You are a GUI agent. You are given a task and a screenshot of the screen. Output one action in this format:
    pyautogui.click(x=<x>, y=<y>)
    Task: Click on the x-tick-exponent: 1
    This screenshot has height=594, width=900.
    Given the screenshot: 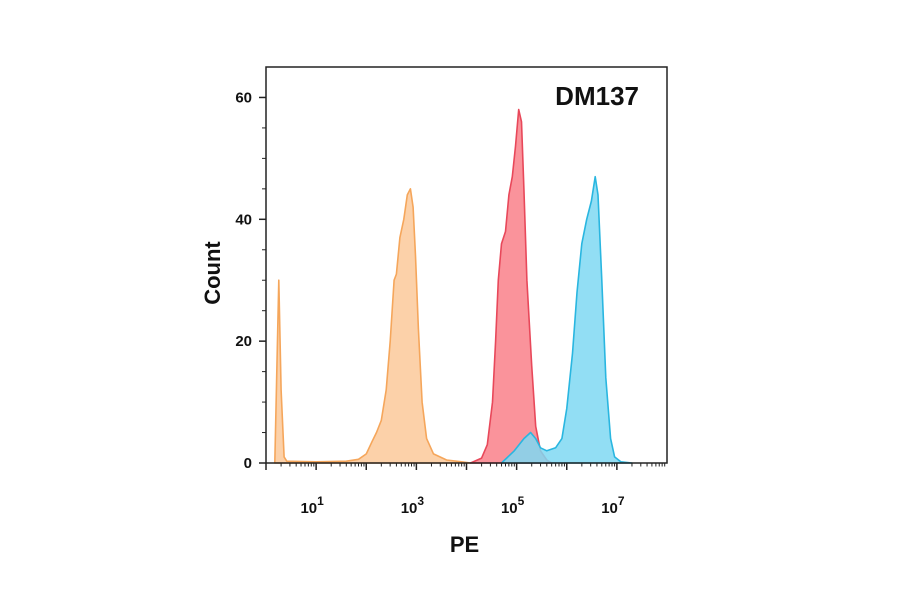 What is the action you would take?
    pyautogui.click(x=320, y=501)
    